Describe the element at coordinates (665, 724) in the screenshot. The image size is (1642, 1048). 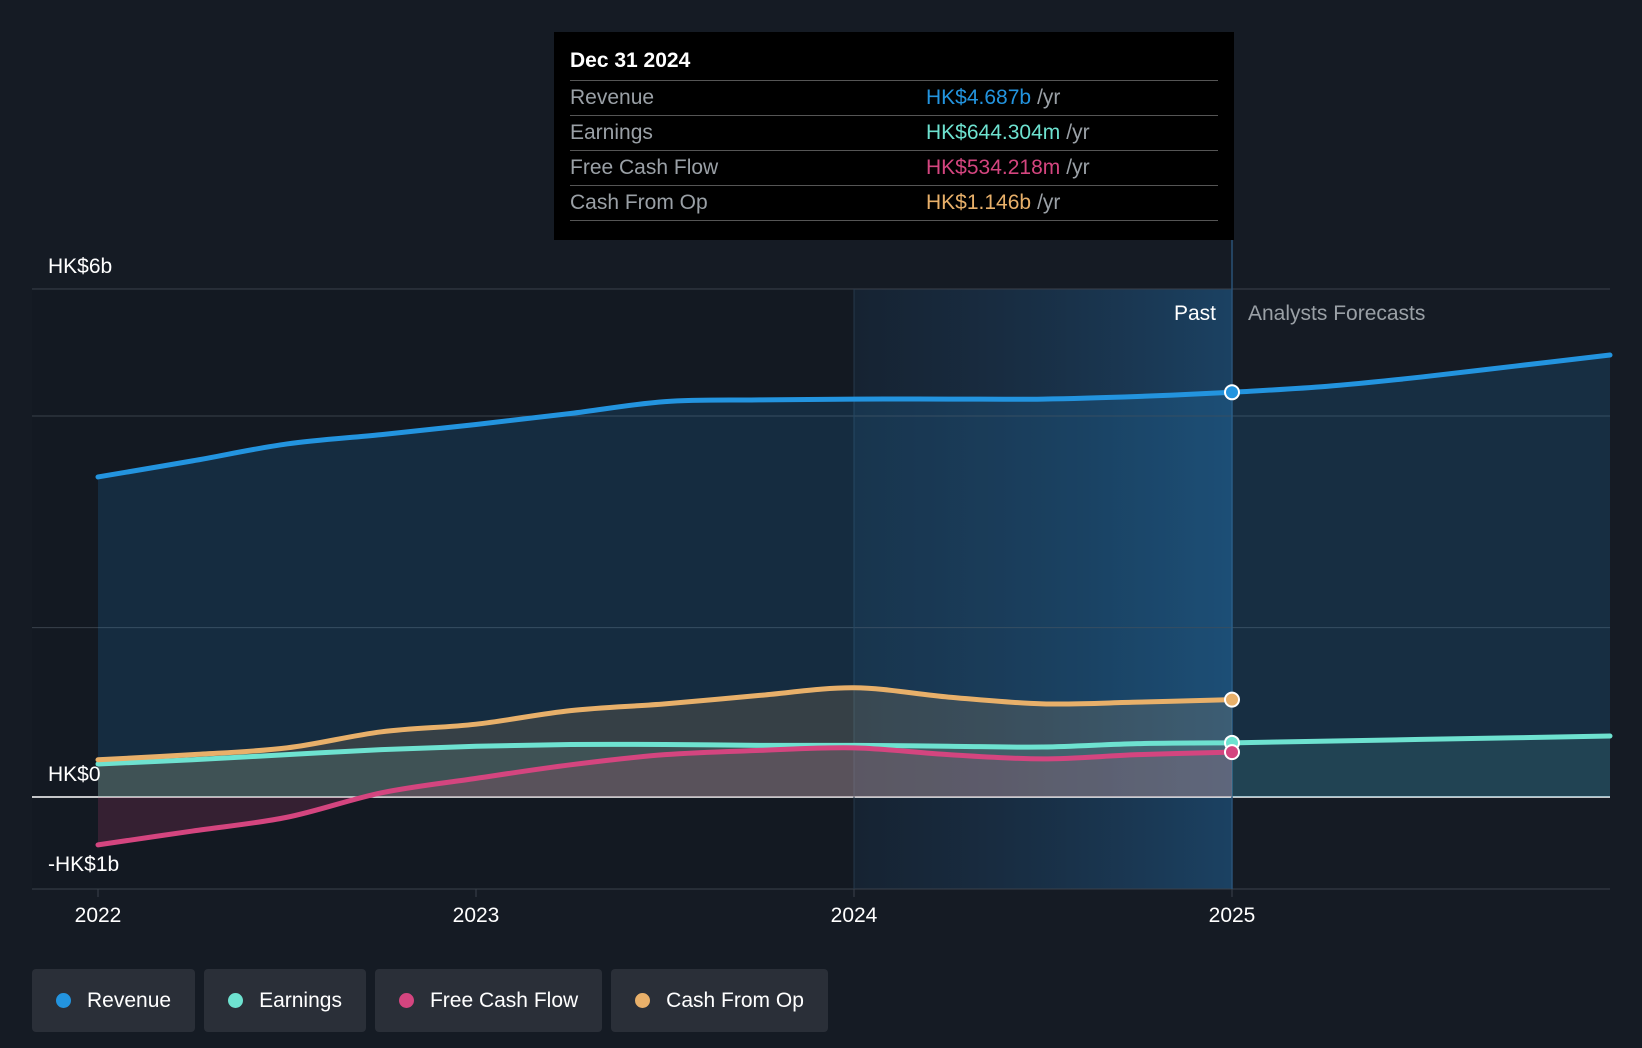
I see `cash-from-op-line` at that location.